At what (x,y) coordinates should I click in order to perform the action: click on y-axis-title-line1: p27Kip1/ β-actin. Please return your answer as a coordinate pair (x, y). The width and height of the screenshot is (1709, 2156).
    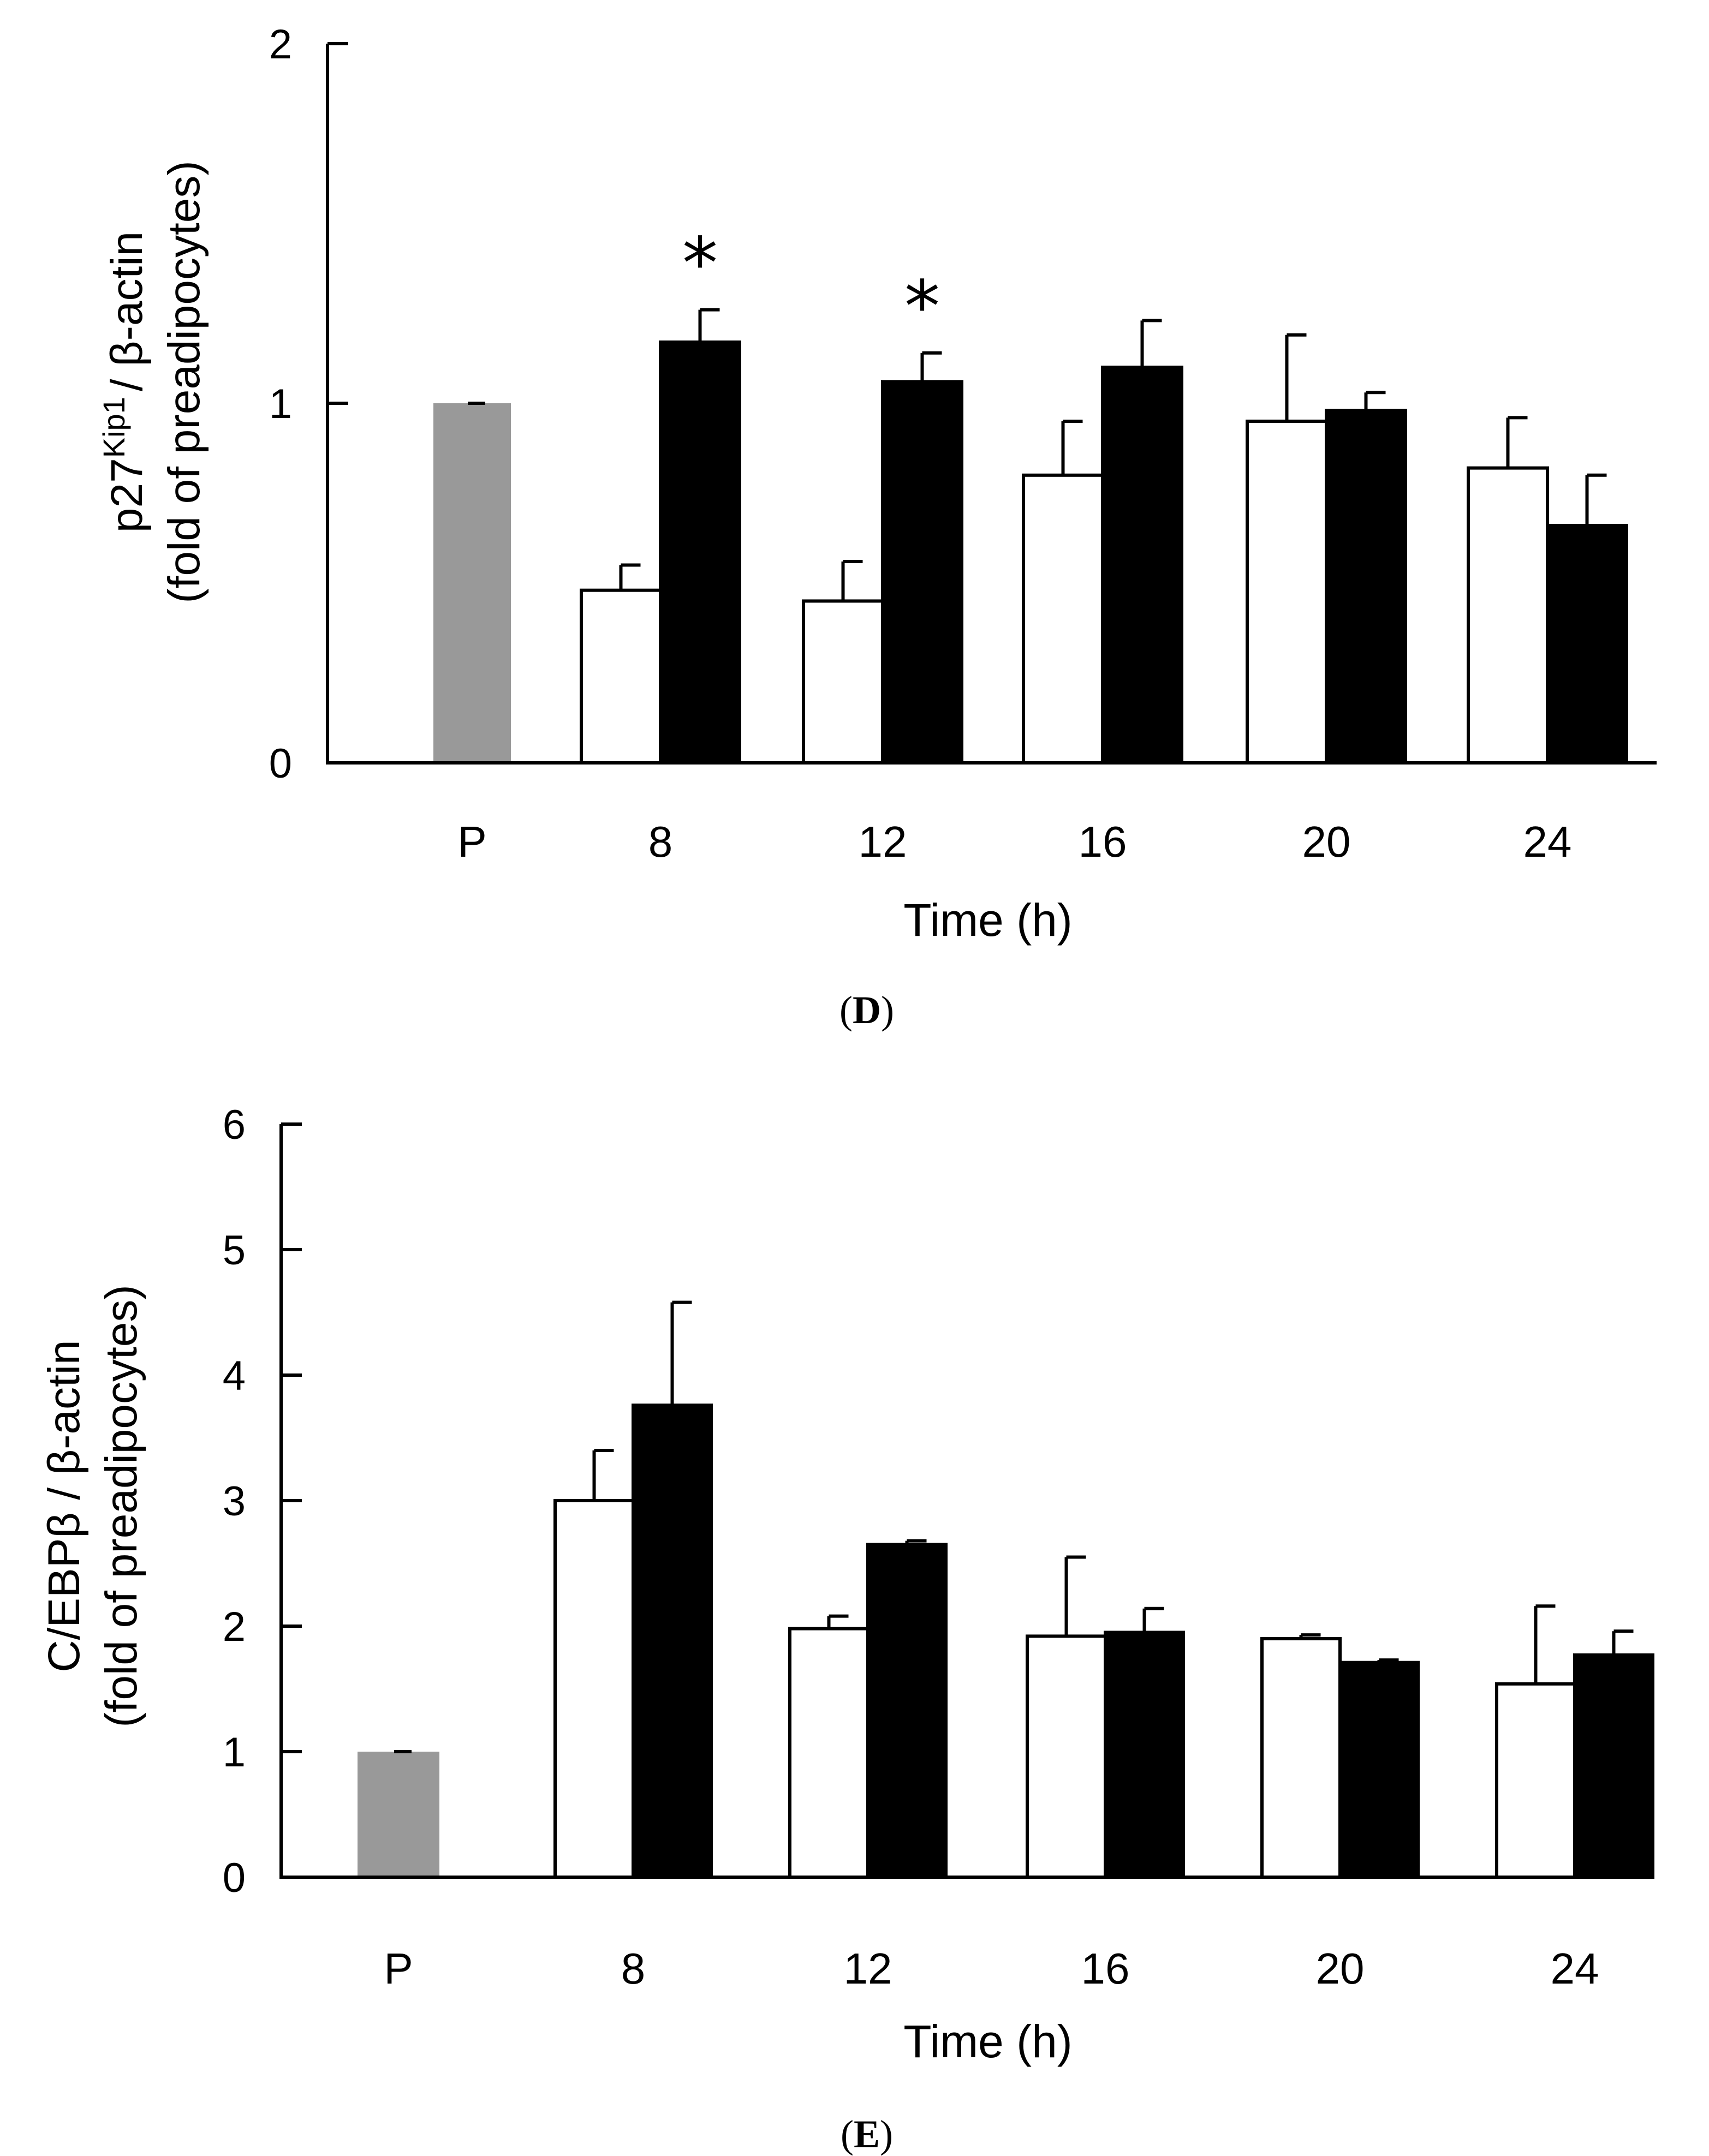
    Looking at the image, I should click on (124, 382).